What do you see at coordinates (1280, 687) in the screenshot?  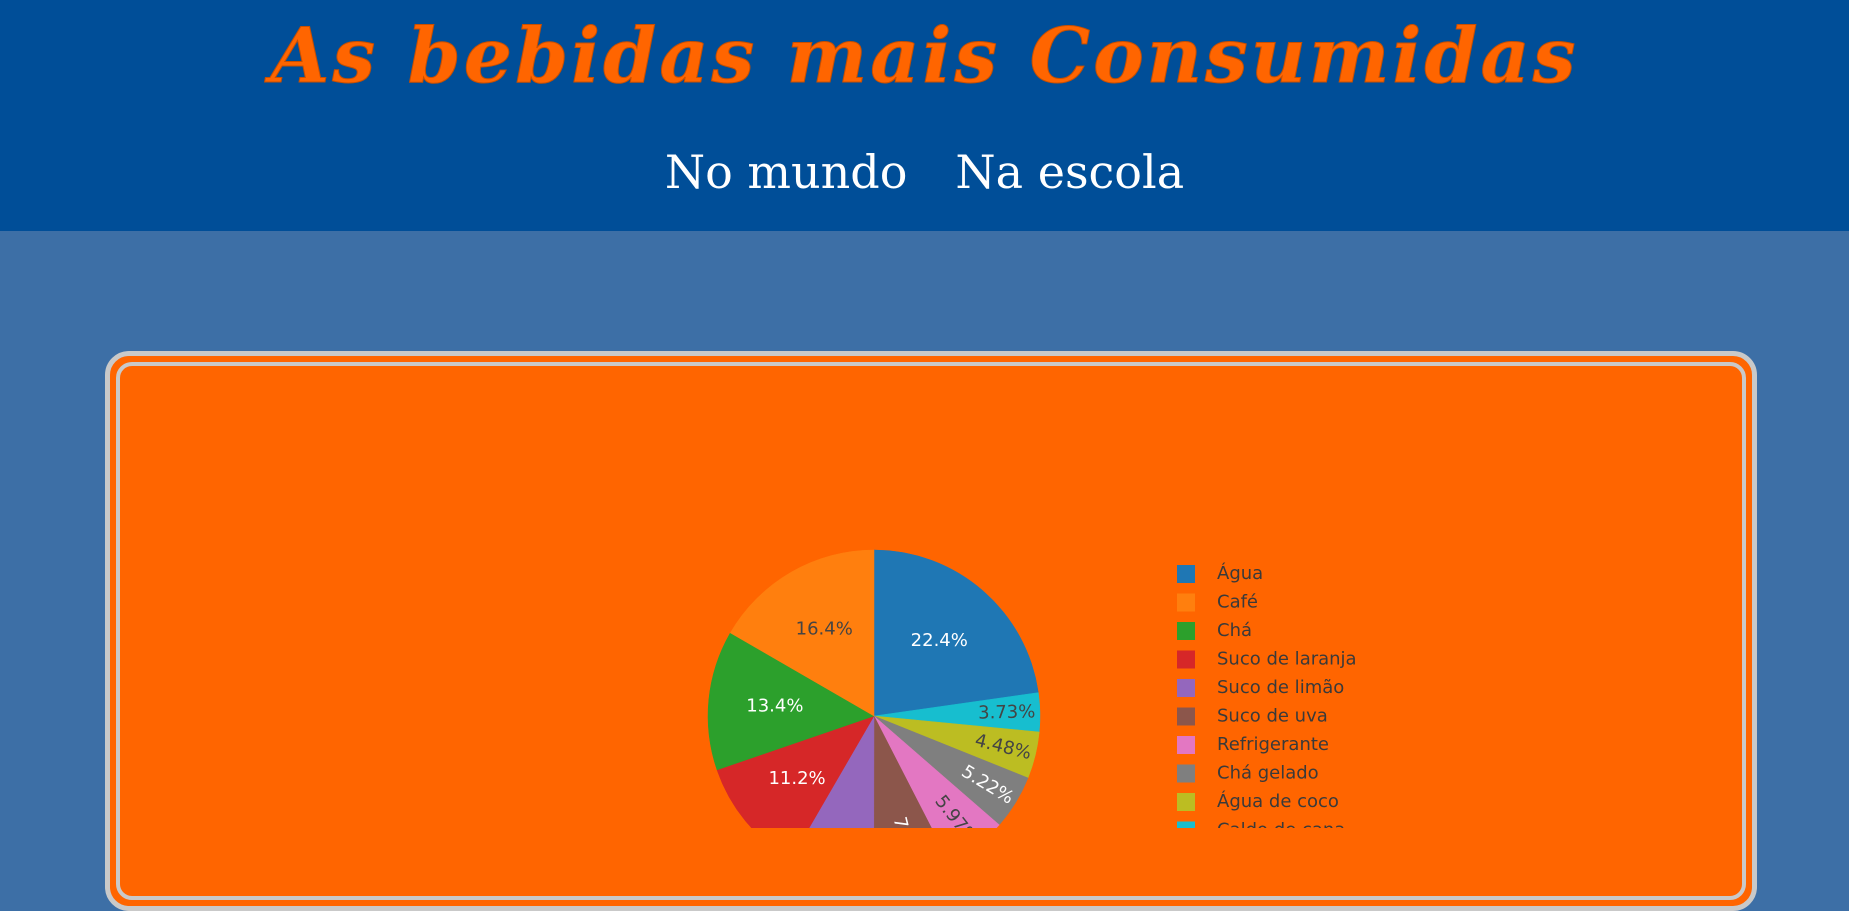 I see `legend-label: Suco de limão` at bounding box center [1280, 687].